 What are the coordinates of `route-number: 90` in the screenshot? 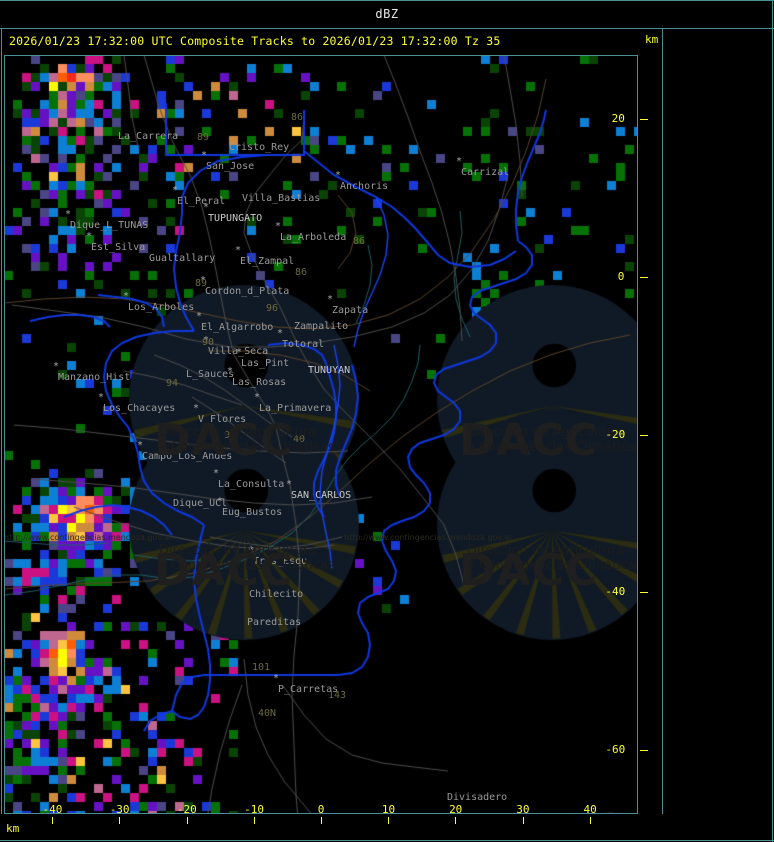 It's located at (208, 342).